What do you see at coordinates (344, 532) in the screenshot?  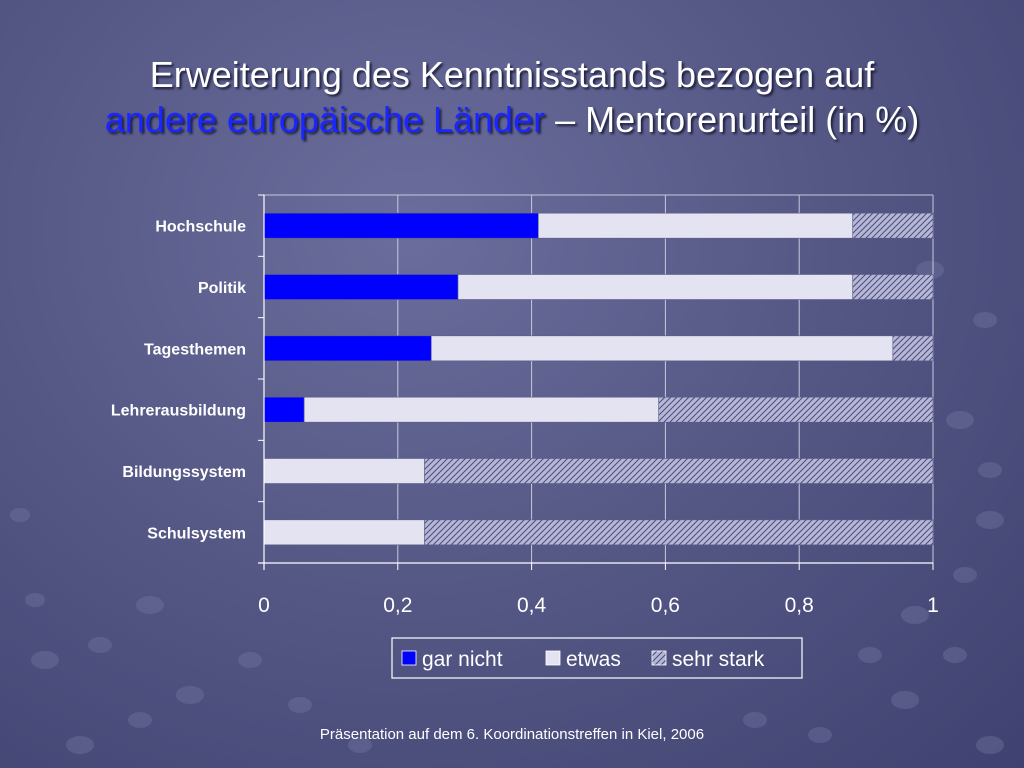 I see `bar-etwas-schulsystem` at bounding box center [344, 532].